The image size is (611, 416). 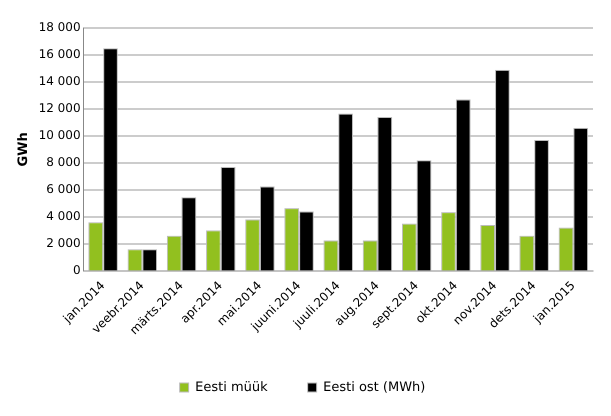 What do you see at coordinates (59, 54) in the screenshot?
I see `y-tick-label: 16 000` at bounding box center [59, 54].